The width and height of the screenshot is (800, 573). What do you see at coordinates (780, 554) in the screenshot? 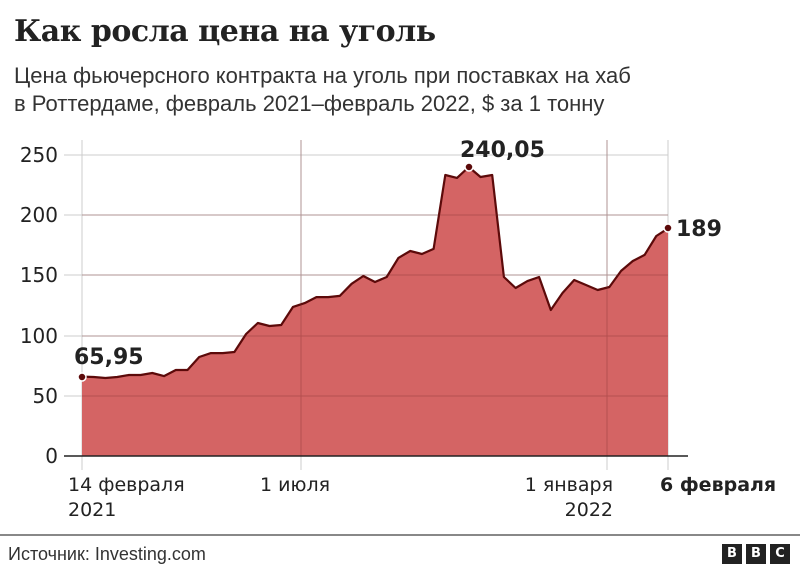
I see `logo-letter-c: C` at bounding box center [780, 554].